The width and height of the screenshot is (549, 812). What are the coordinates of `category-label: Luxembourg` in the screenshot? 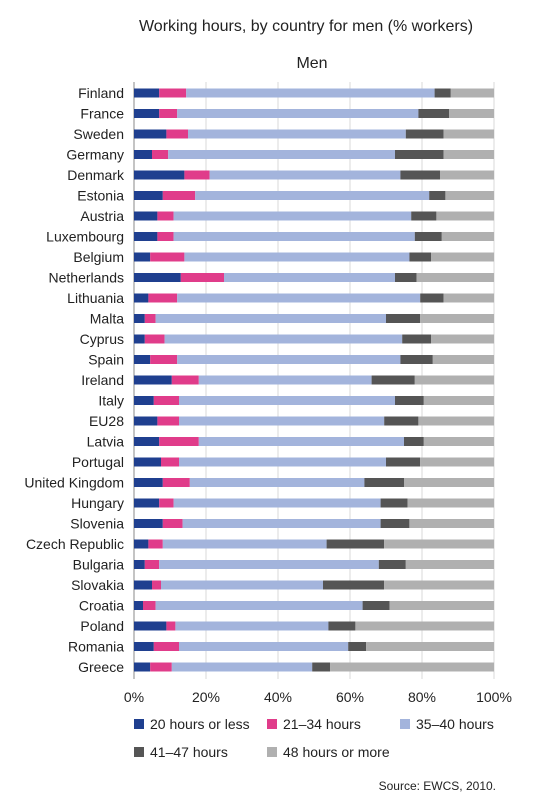 It's located at (85, 237).